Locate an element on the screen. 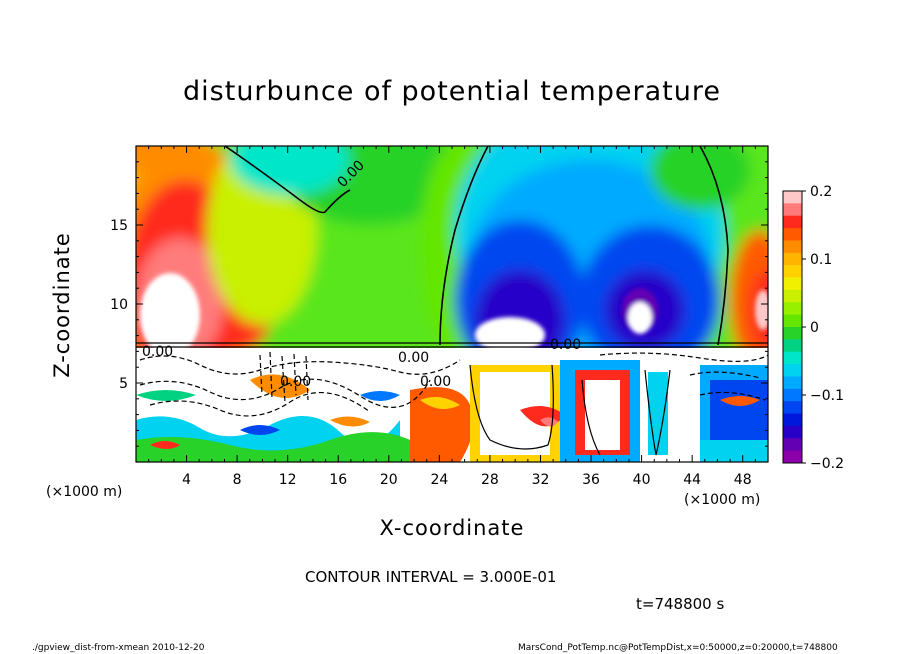 The image size is (904, 654). colorbar-tick-label: 0 is located at coordinates (814, 328).